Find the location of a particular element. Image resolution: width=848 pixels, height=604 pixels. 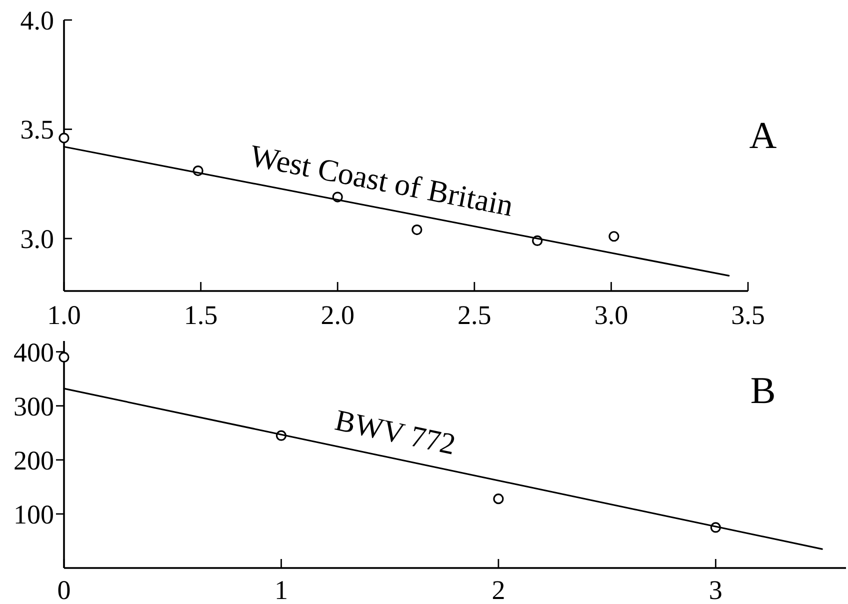

y-tick-label: 3.0 is located at coordinates (37, 239).